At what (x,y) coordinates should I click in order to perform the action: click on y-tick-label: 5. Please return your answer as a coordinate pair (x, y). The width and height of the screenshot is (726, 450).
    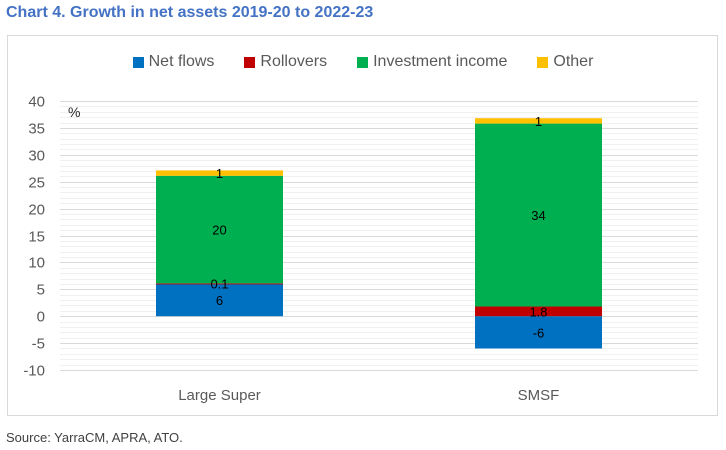
    Looking at the image, I should click on (41, 290).